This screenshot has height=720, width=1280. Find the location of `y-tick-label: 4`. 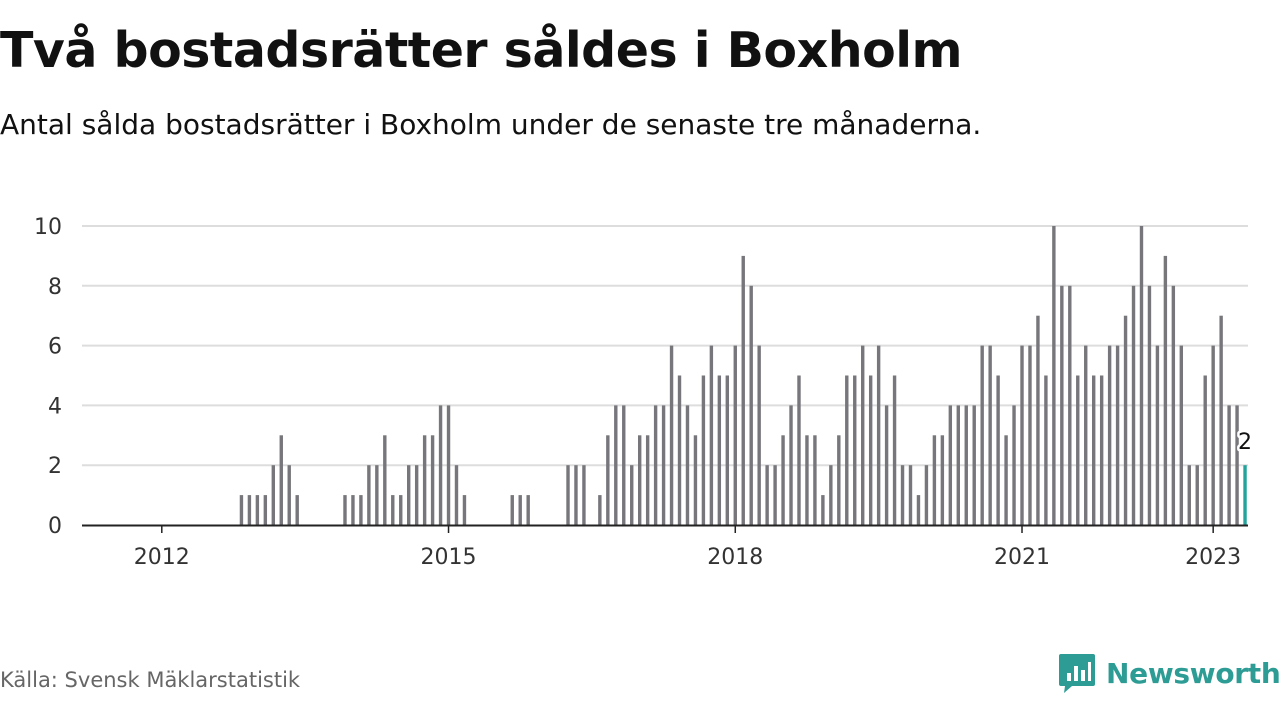

y-tick-label: 4 is located at coordinates (55, 406).